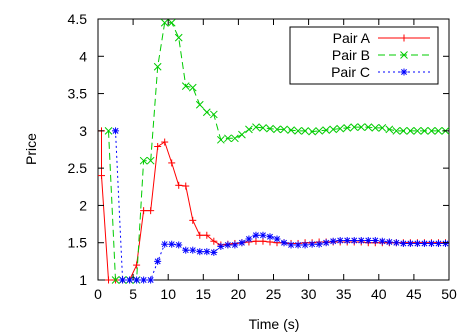 The width and height of the screenshot is (461, 336). What do you see at coordinates (379, 294) in the screenshot?
I see `x-tick-label: 40` at bounding box center [379, 294].